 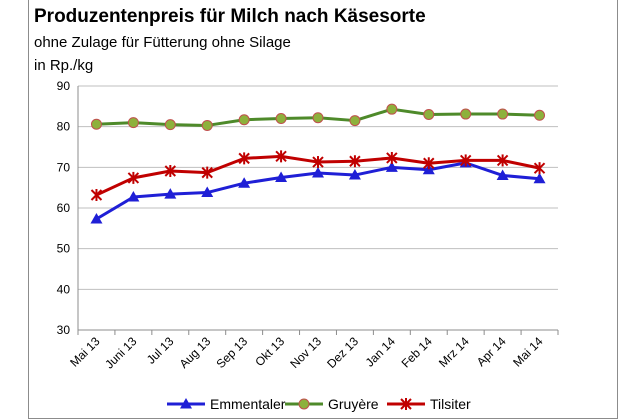 I want to click on x-tick-label: Mai 14, so click(x=528, y=352).